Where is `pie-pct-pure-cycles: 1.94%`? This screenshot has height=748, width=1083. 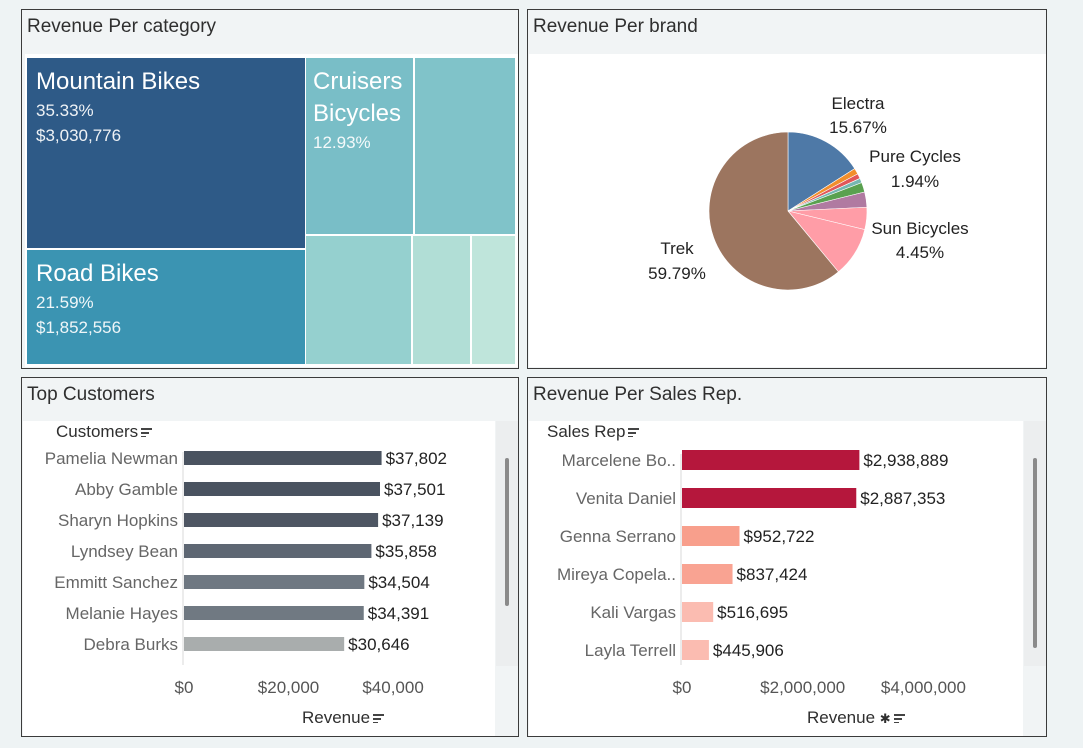
pie-pct-pure-cycles: 1.94% is located at coordinates (915, 181).